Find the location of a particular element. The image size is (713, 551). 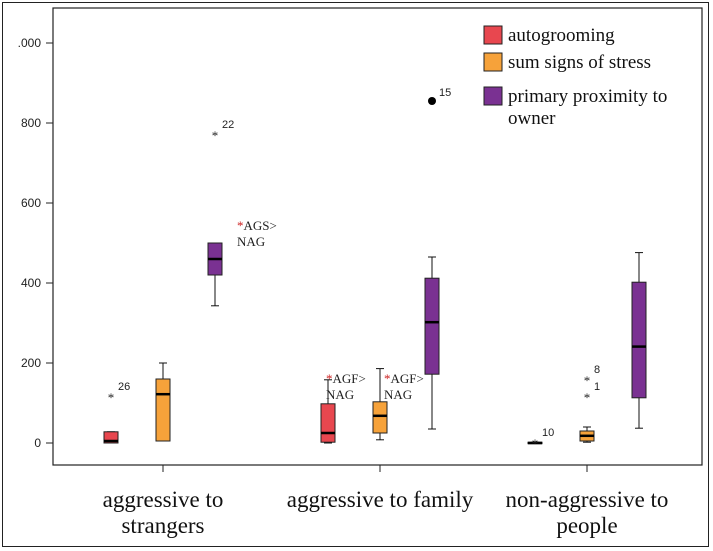

outlier-label: 10 is located at coordinates (548, 433).